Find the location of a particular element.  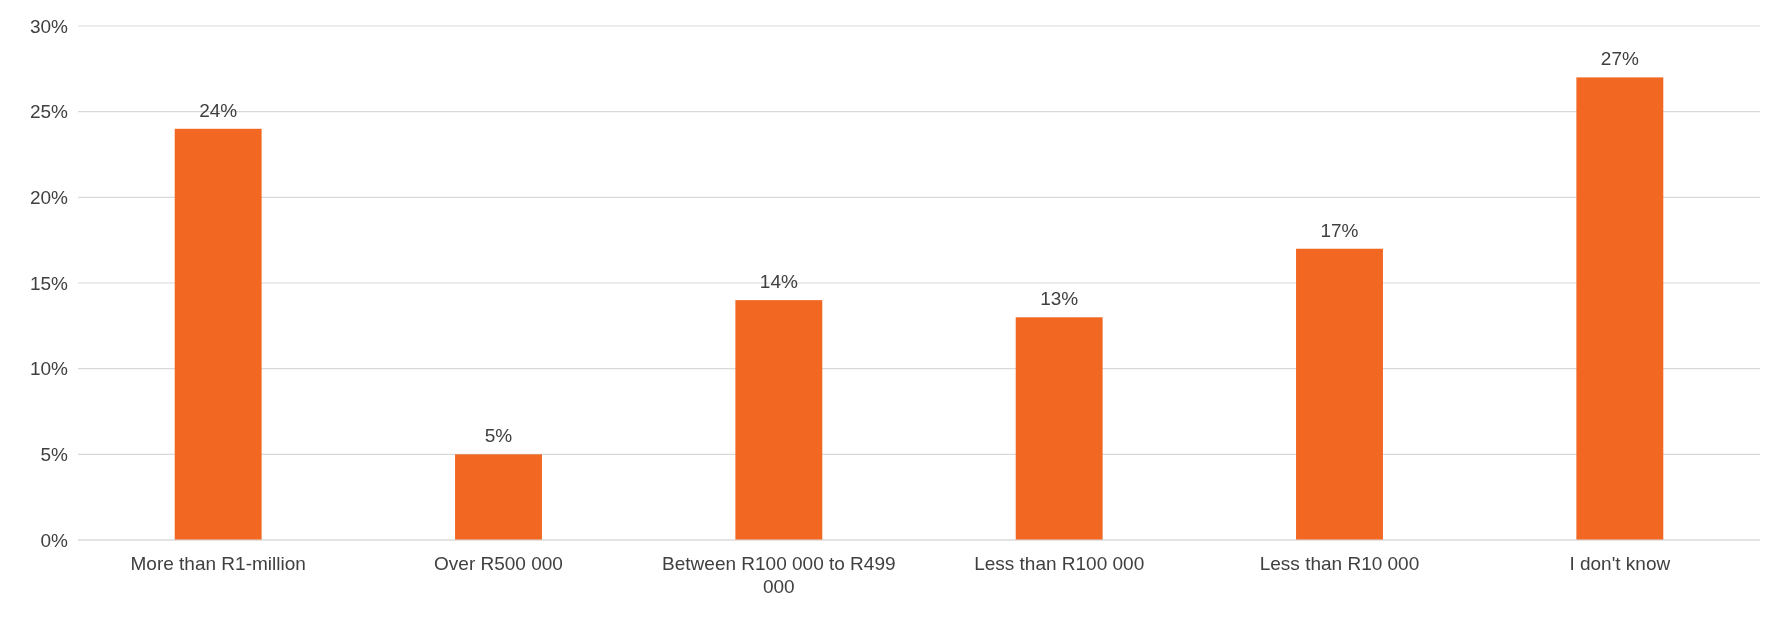

data-label: 24% is located at coordinates (218, 110).